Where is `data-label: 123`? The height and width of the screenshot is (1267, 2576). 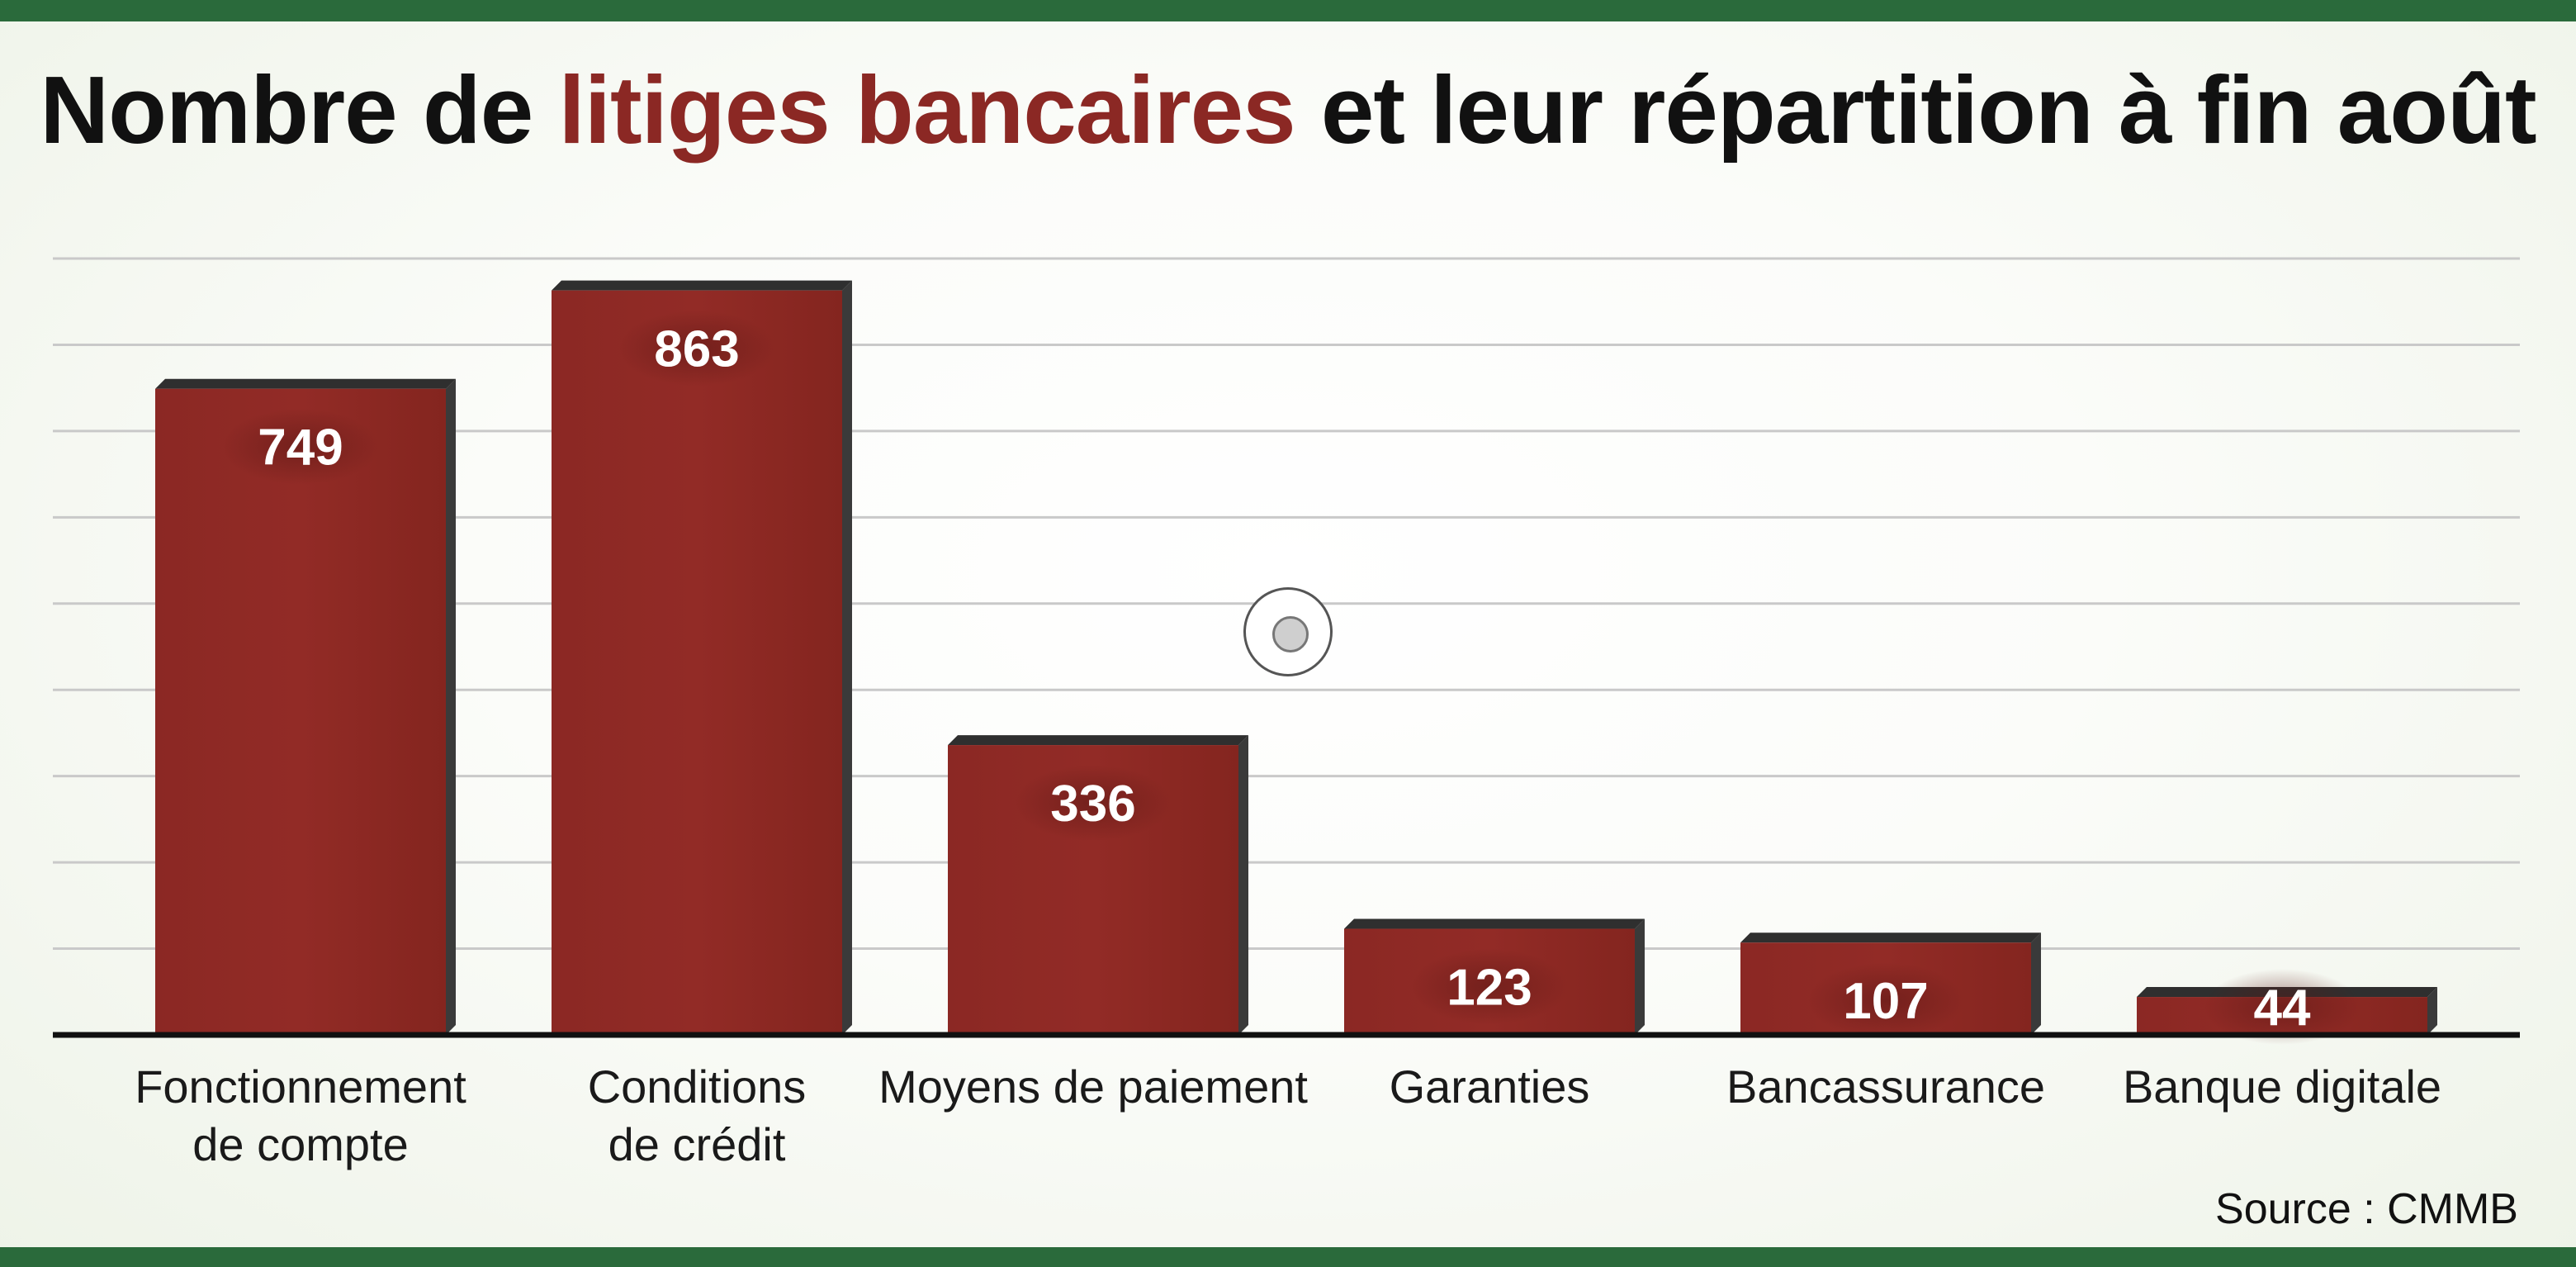
data-label: 123 is located at coordinates (1489, 988).